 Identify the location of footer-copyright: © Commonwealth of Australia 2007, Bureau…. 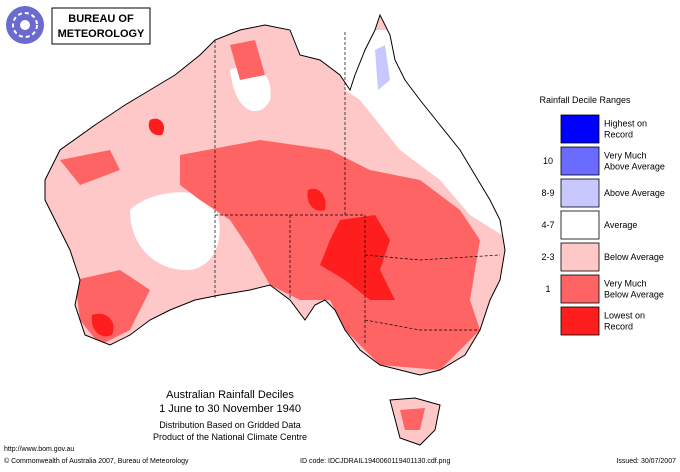
(96, 461).